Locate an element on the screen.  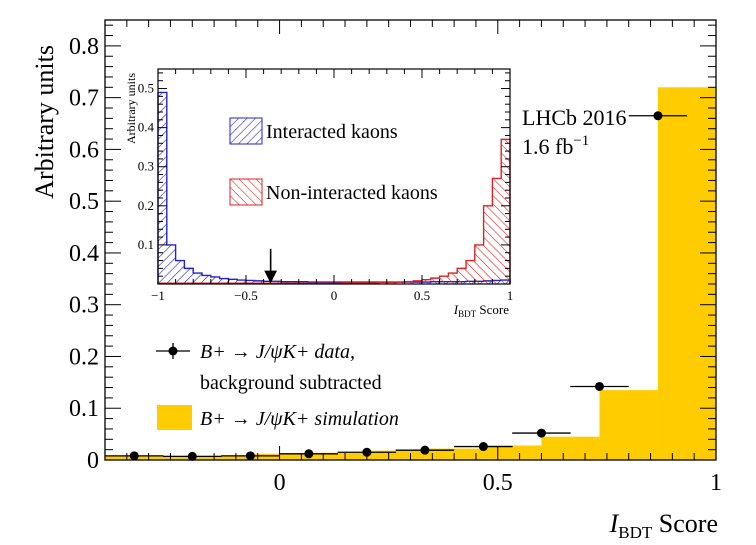
x-tick-label: 1 is located at coordinates (716, 483).